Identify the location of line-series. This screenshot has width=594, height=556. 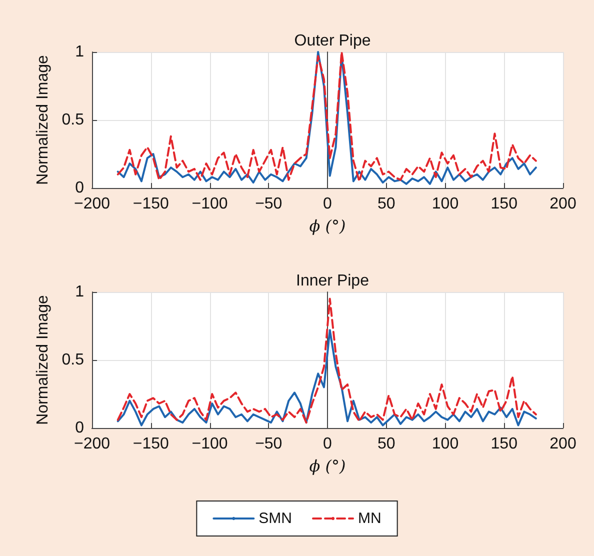
(326, 377).